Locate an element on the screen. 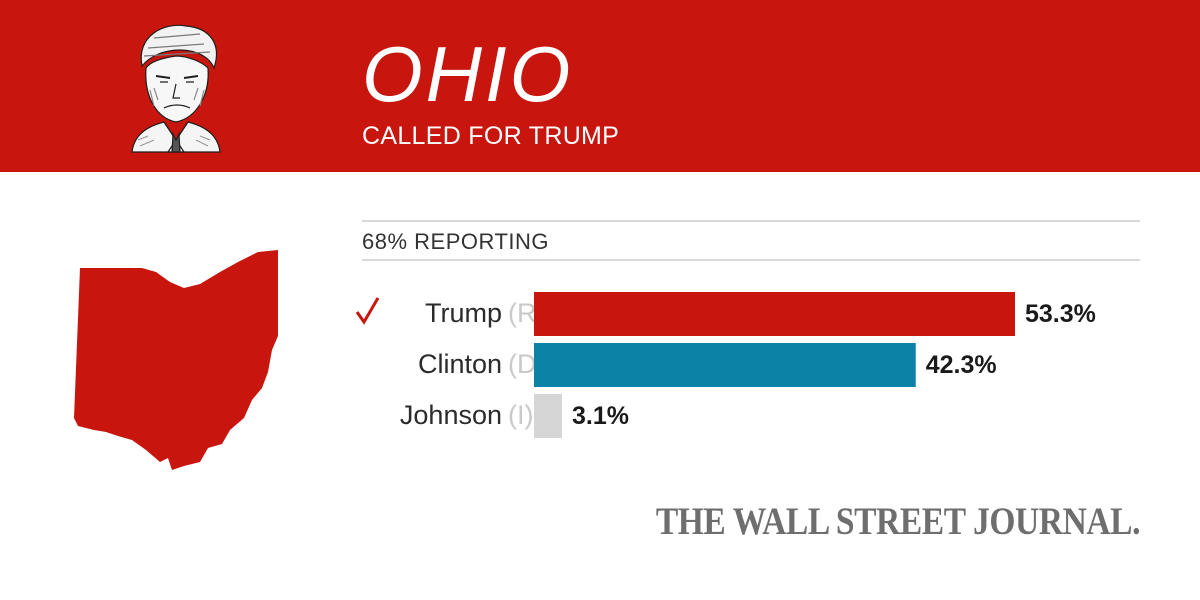  state-title: OHIO is located at coordinates (468, 74).